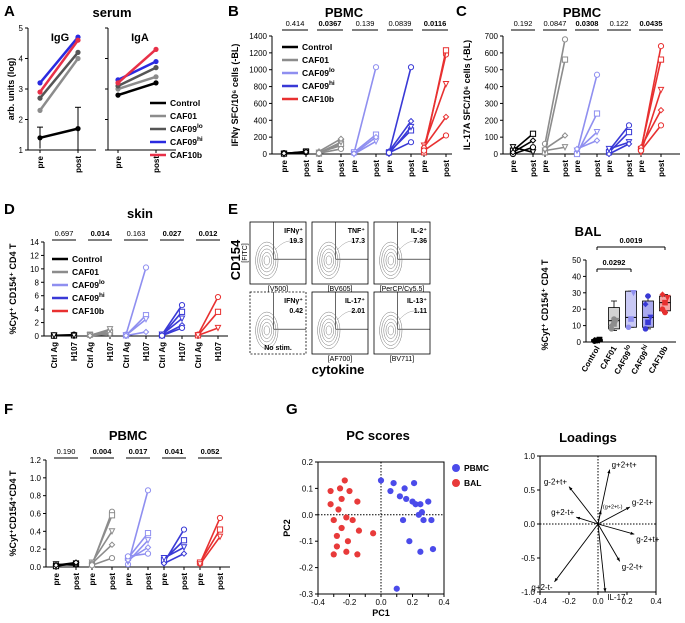 The image size is (685, 623). I want to click on loadings-x-tick-label: 0.0, so click(598, 601).